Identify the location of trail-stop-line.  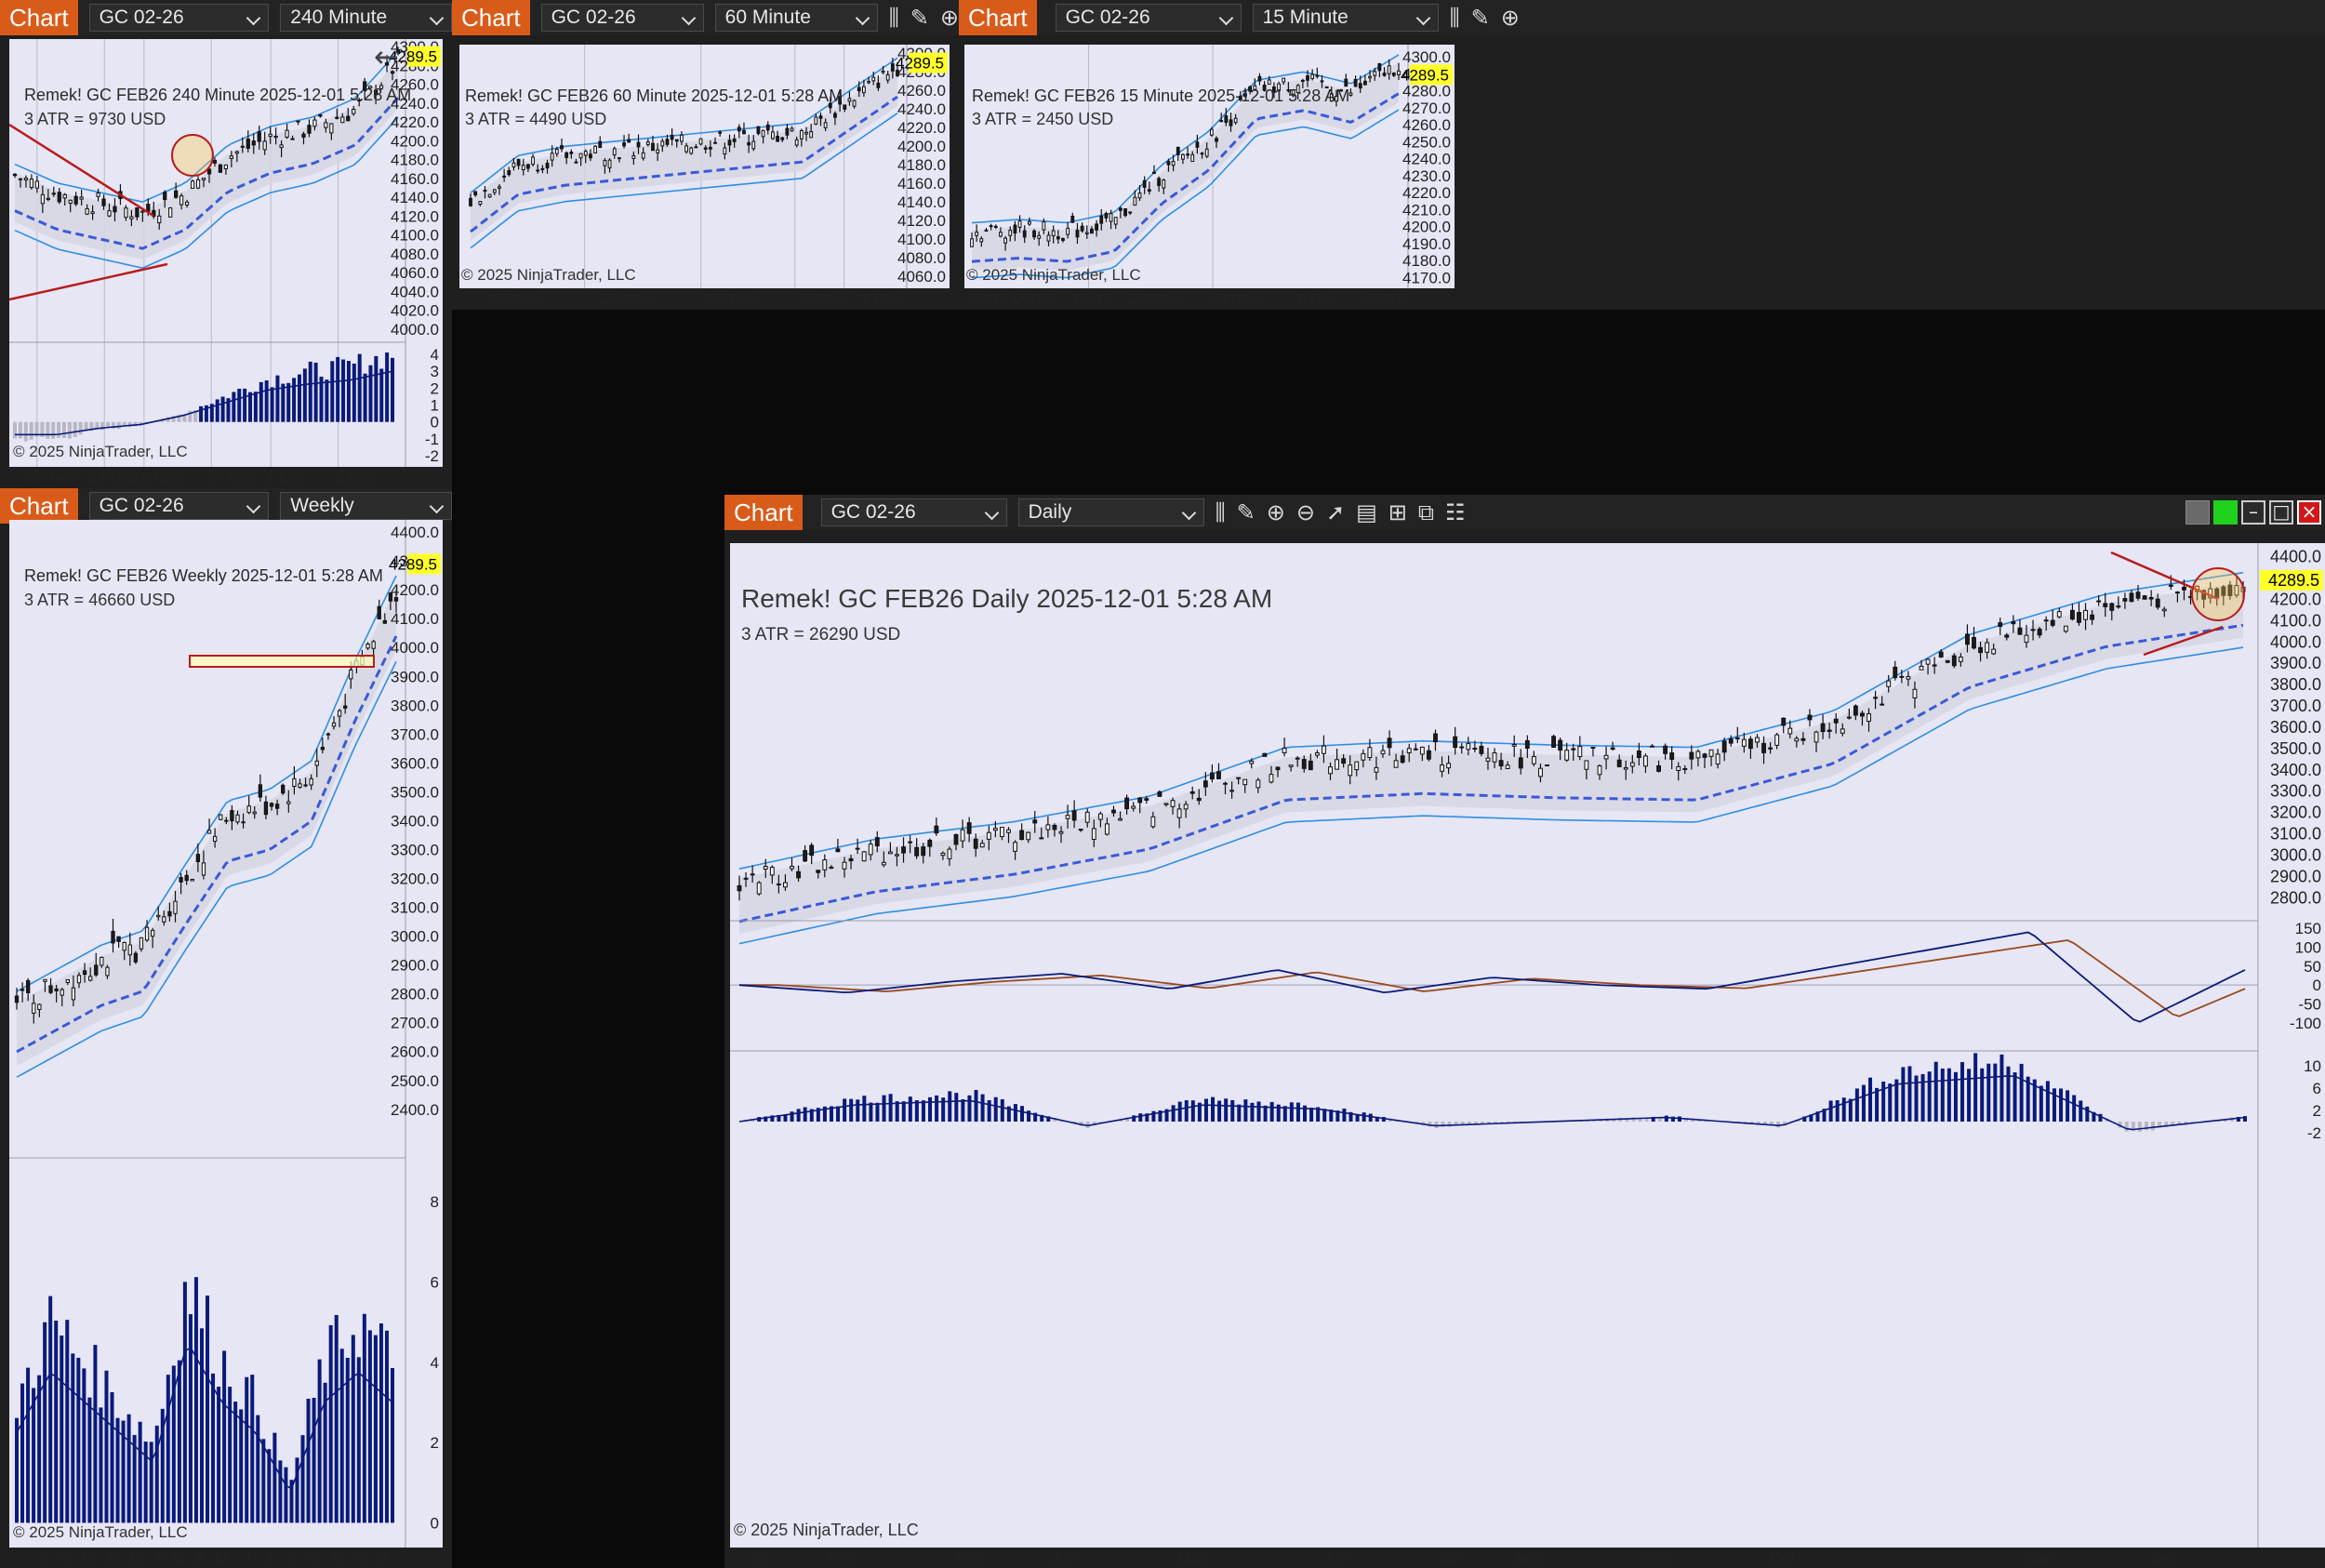
(1491, 773).